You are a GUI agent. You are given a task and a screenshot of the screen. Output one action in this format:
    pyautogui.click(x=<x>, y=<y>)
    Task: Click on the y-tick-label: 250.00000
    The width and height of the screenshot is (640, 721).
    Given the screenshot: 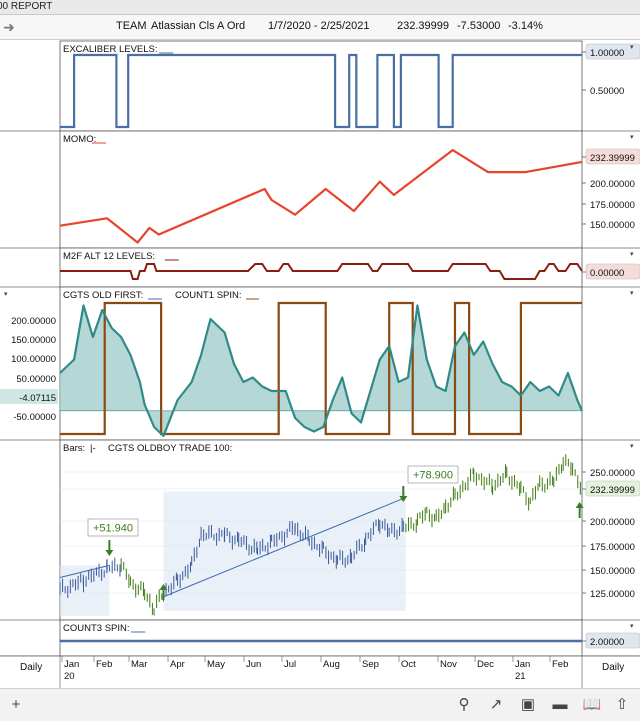 What is the action you would take?
    pyautogui.click(x=612, y=473)
    